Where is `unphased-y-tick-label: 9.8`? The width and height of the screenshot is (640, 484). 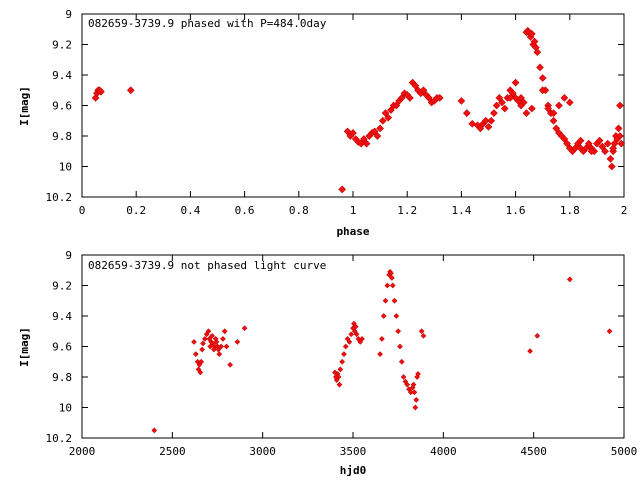 unphased-y-tick-label: 9.8 is located at coordinates (62, 377).